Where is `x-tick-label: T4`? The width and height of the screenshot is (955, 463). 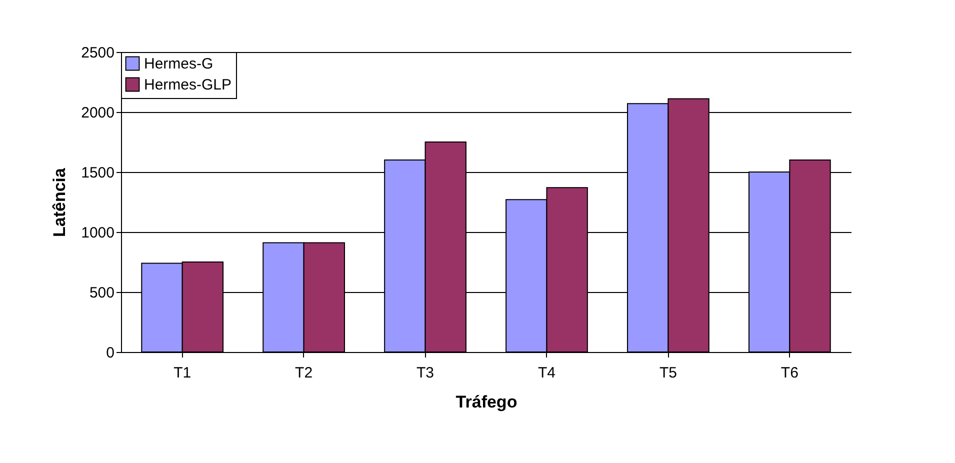
x-tick-label: T4 is located at coordinates (547, 373).